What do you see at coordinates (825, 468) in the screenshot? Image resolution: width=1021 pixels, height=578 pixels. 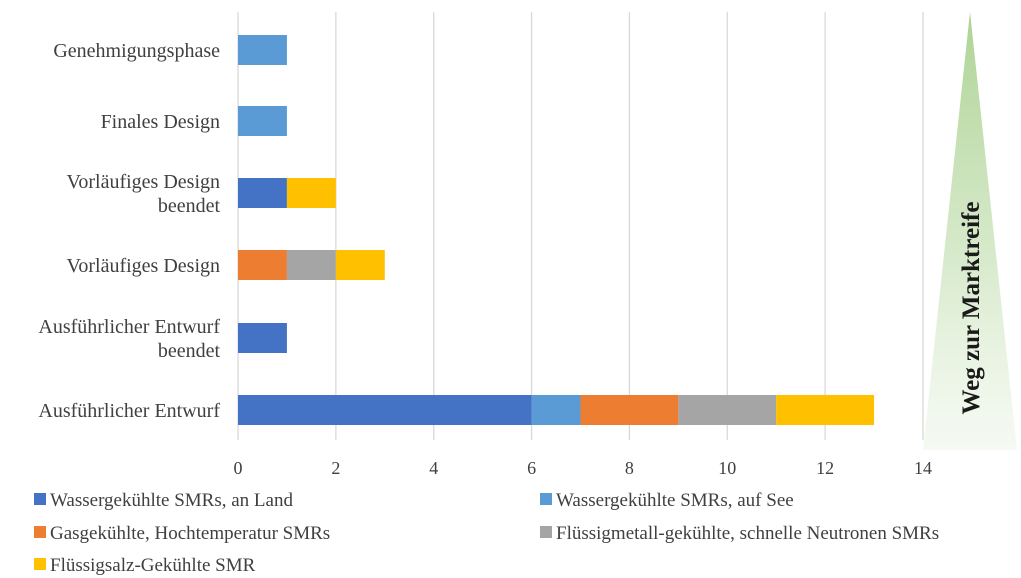 I see `x-tick-label: 12` at bounding box center [825, 468].